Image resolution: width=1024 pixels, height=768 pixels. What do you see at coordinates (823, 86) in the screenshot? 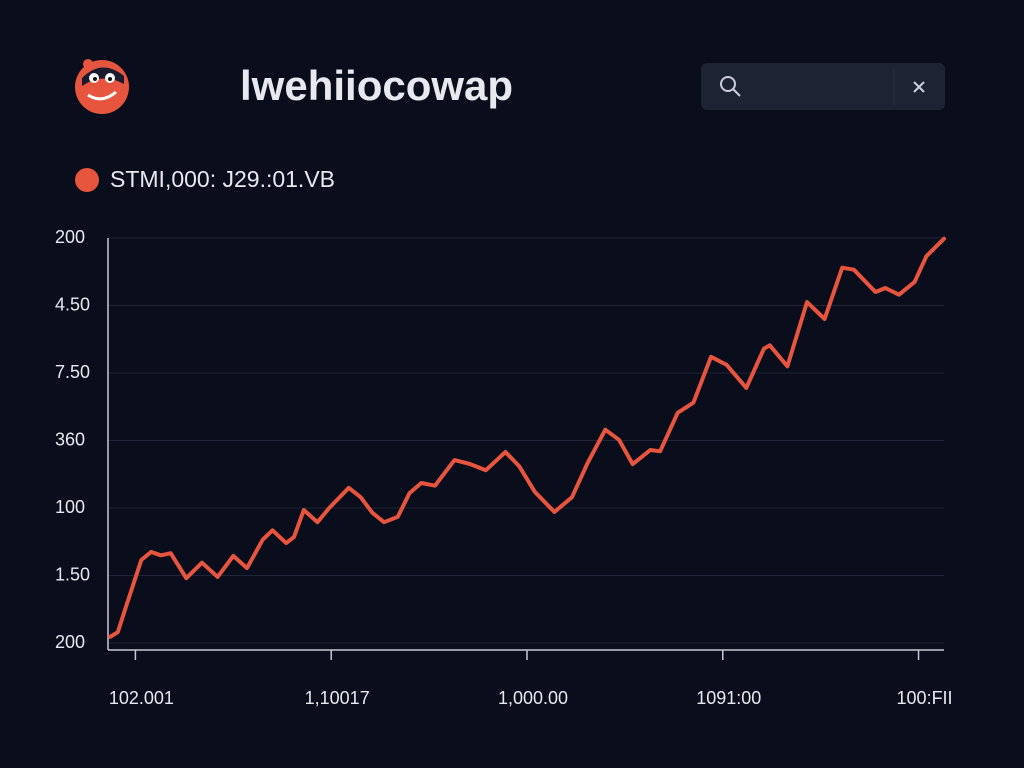
I see `search-box` at bounding box center [823, 86].